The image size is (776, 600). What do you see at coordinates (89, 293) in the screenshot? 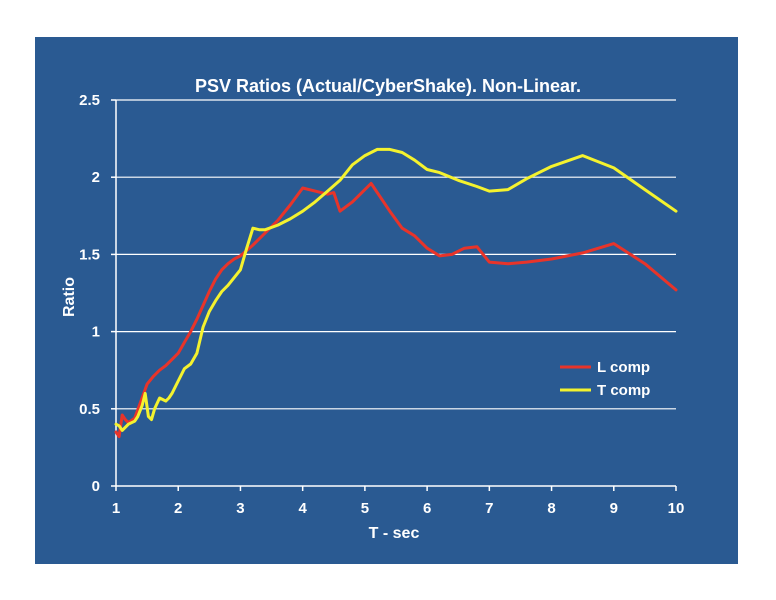
I see `y-tick-labels: 0 0.5 1 1.5 2 2.5` at bounding box center [89, 293].